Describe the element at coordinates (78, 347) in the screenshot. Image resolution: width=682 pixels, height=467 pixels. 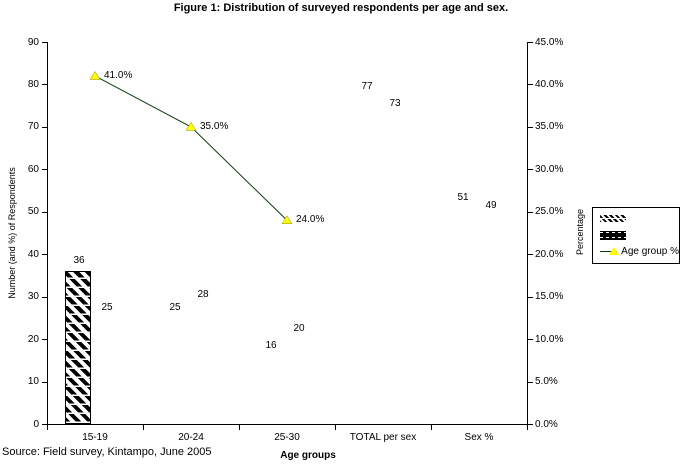
I see `bar-15-19-male` at that location.